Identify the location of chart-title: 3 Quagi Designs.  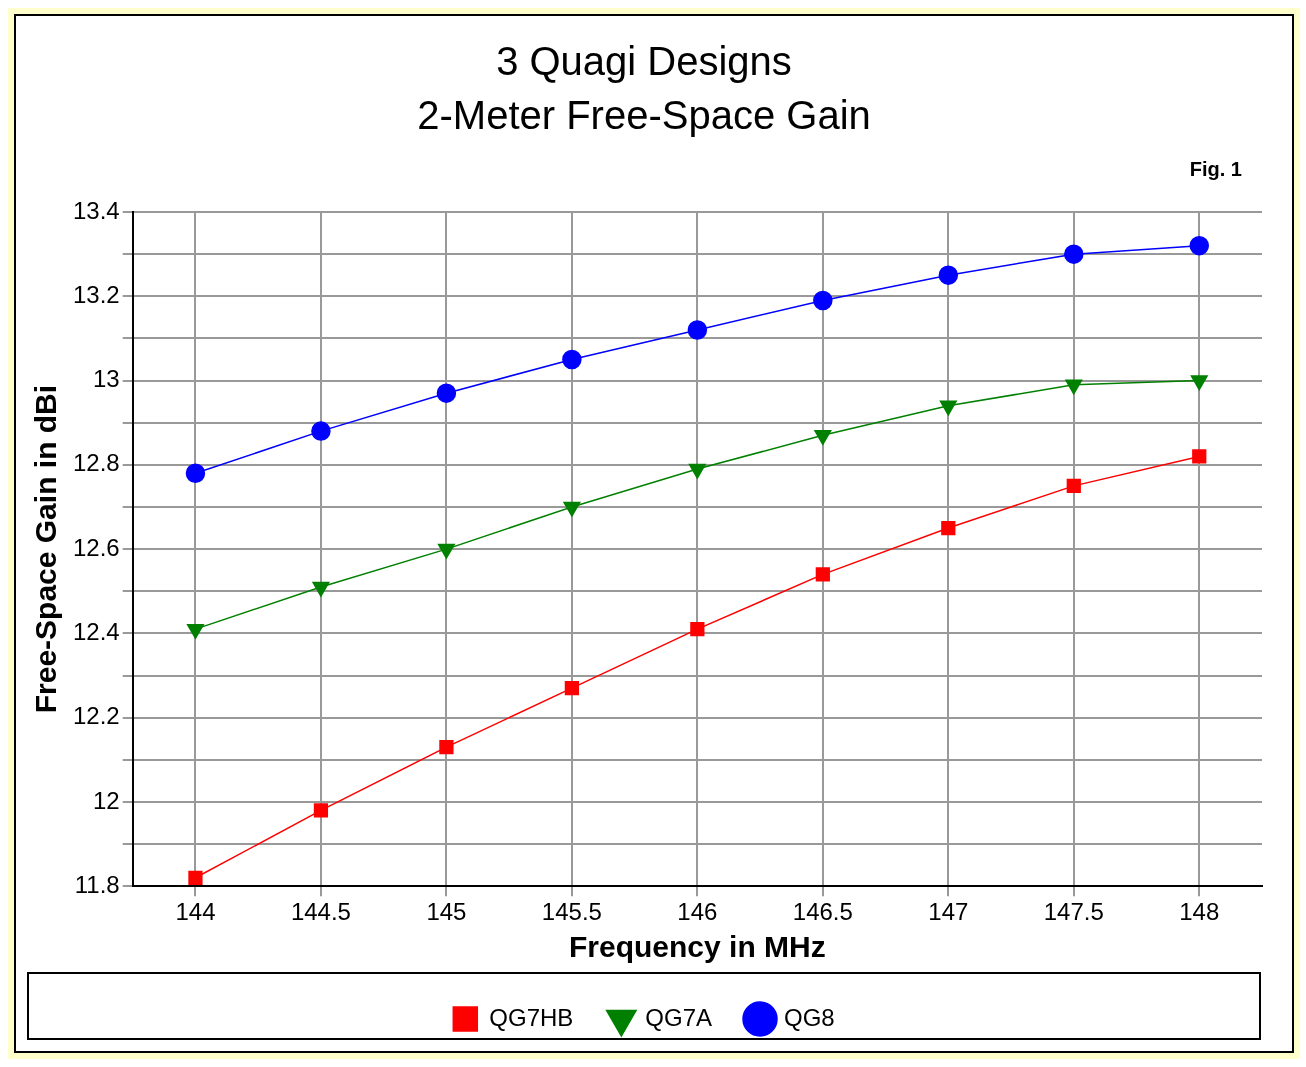
(644, 61).